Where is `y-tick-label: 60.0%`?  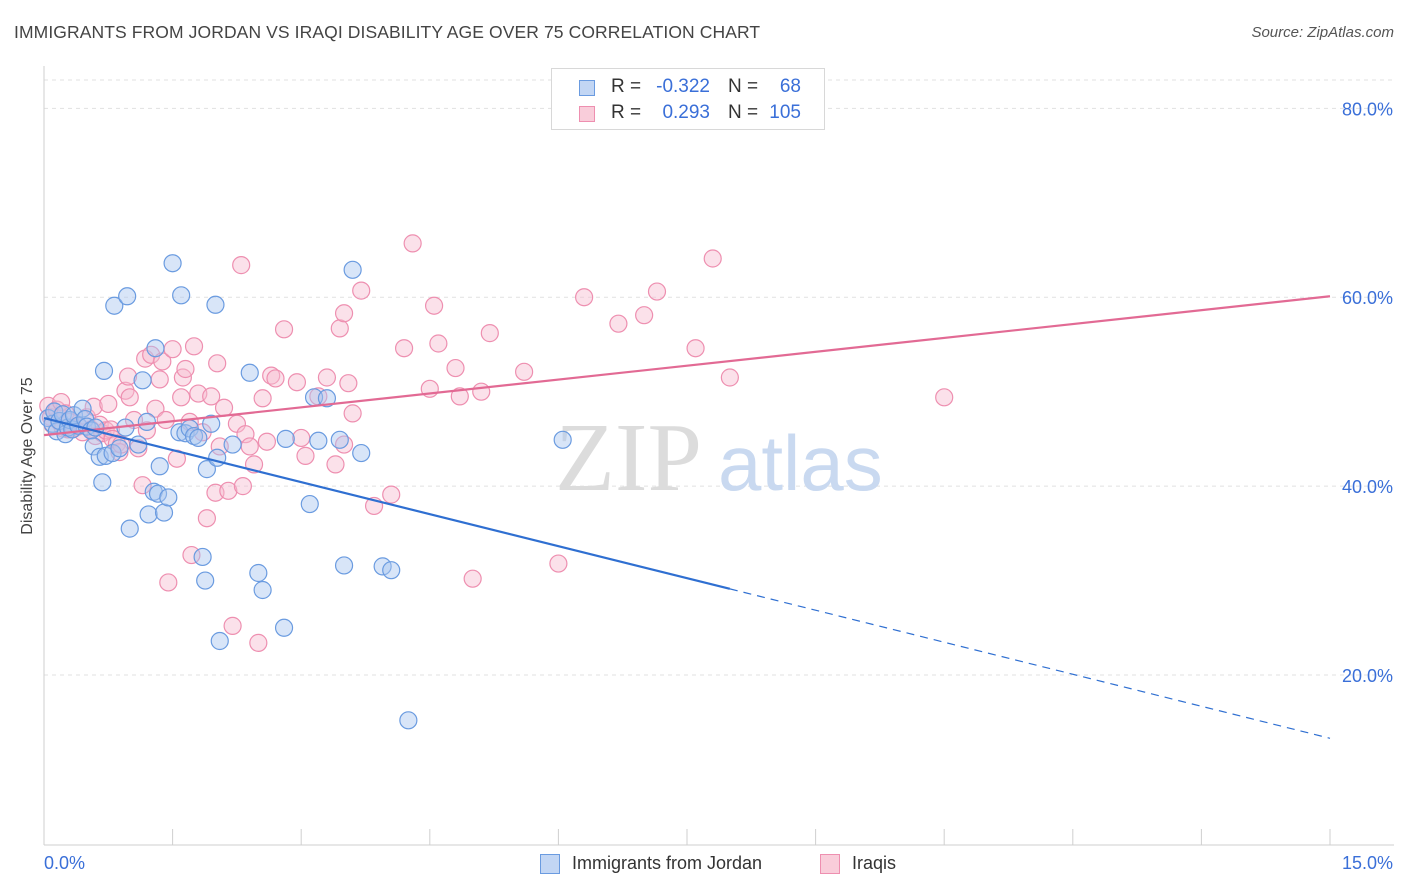
y-tick-label: 60.0% is located at coordinates (1367, 298).